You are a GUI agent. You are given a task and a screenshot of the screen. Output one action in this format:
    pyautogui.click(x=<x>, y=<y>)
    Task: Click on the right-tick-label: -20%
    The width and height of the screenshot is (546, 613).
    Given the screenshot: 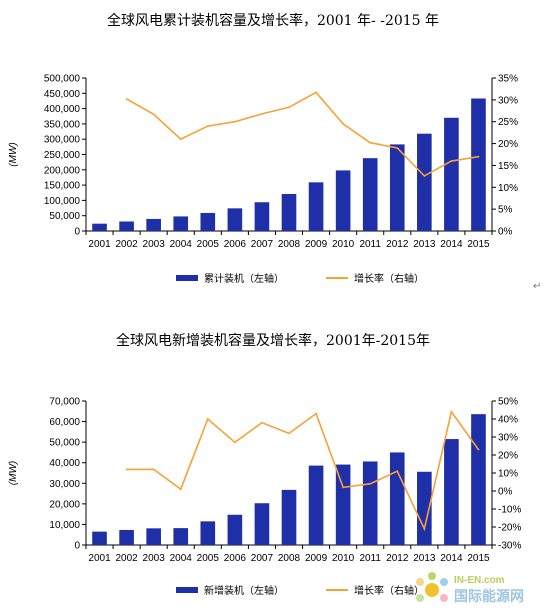 What is the action you would take?
    pyautogui.click(x=509, y=528)
    